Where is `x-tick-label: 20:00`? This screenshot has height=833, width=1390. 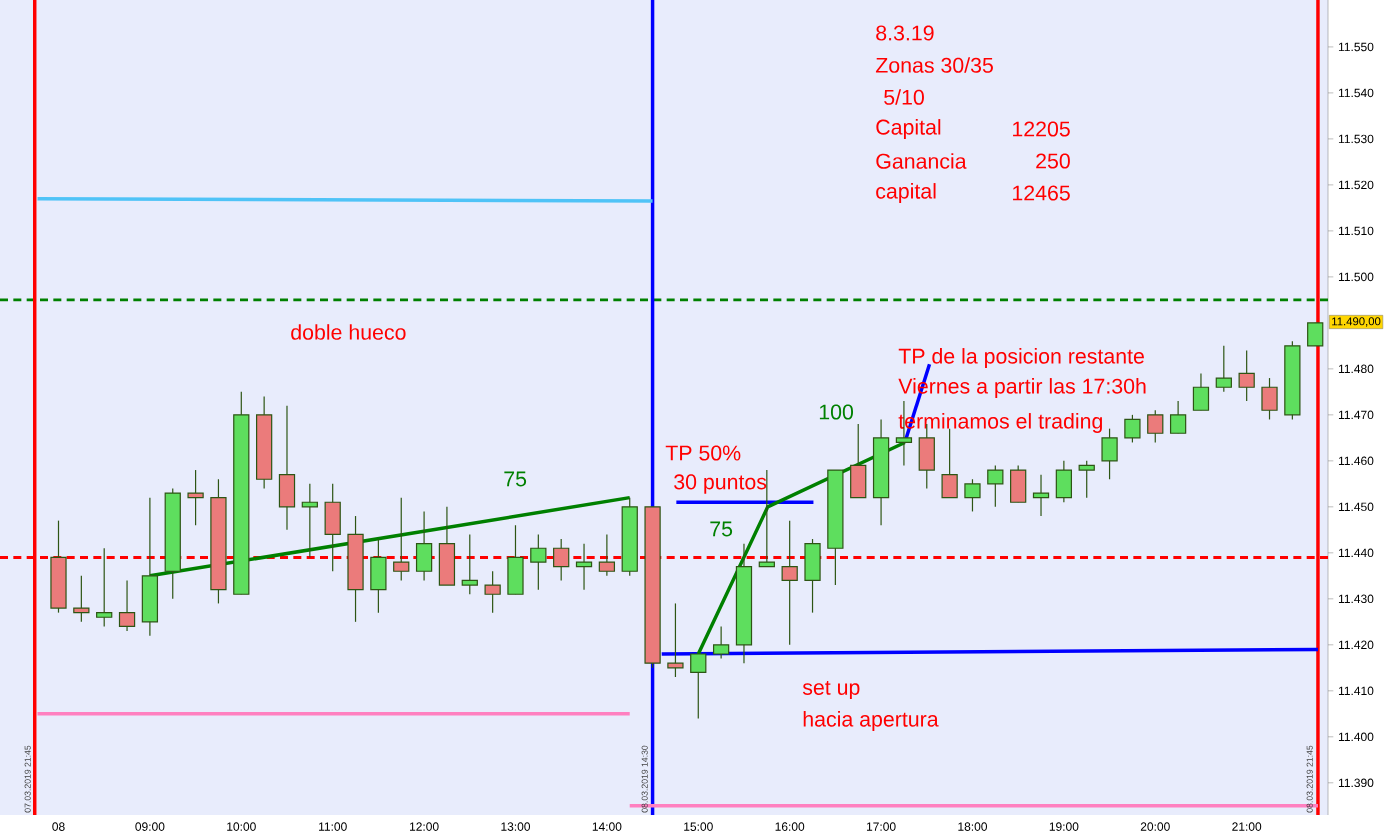 x-tick-label: 20:00 is located at coordinates (1155, 826).